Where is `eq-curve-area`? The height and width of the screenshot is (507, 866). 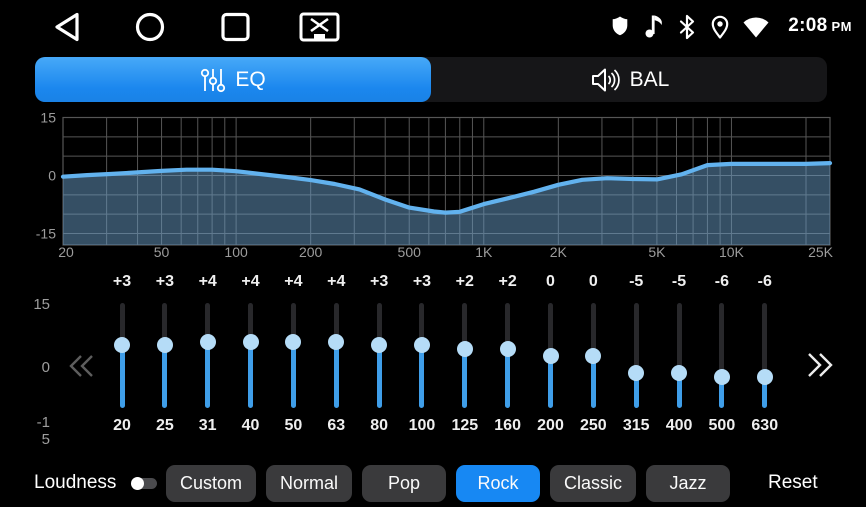 eq-curve-area is located at coordinates (446, 204).